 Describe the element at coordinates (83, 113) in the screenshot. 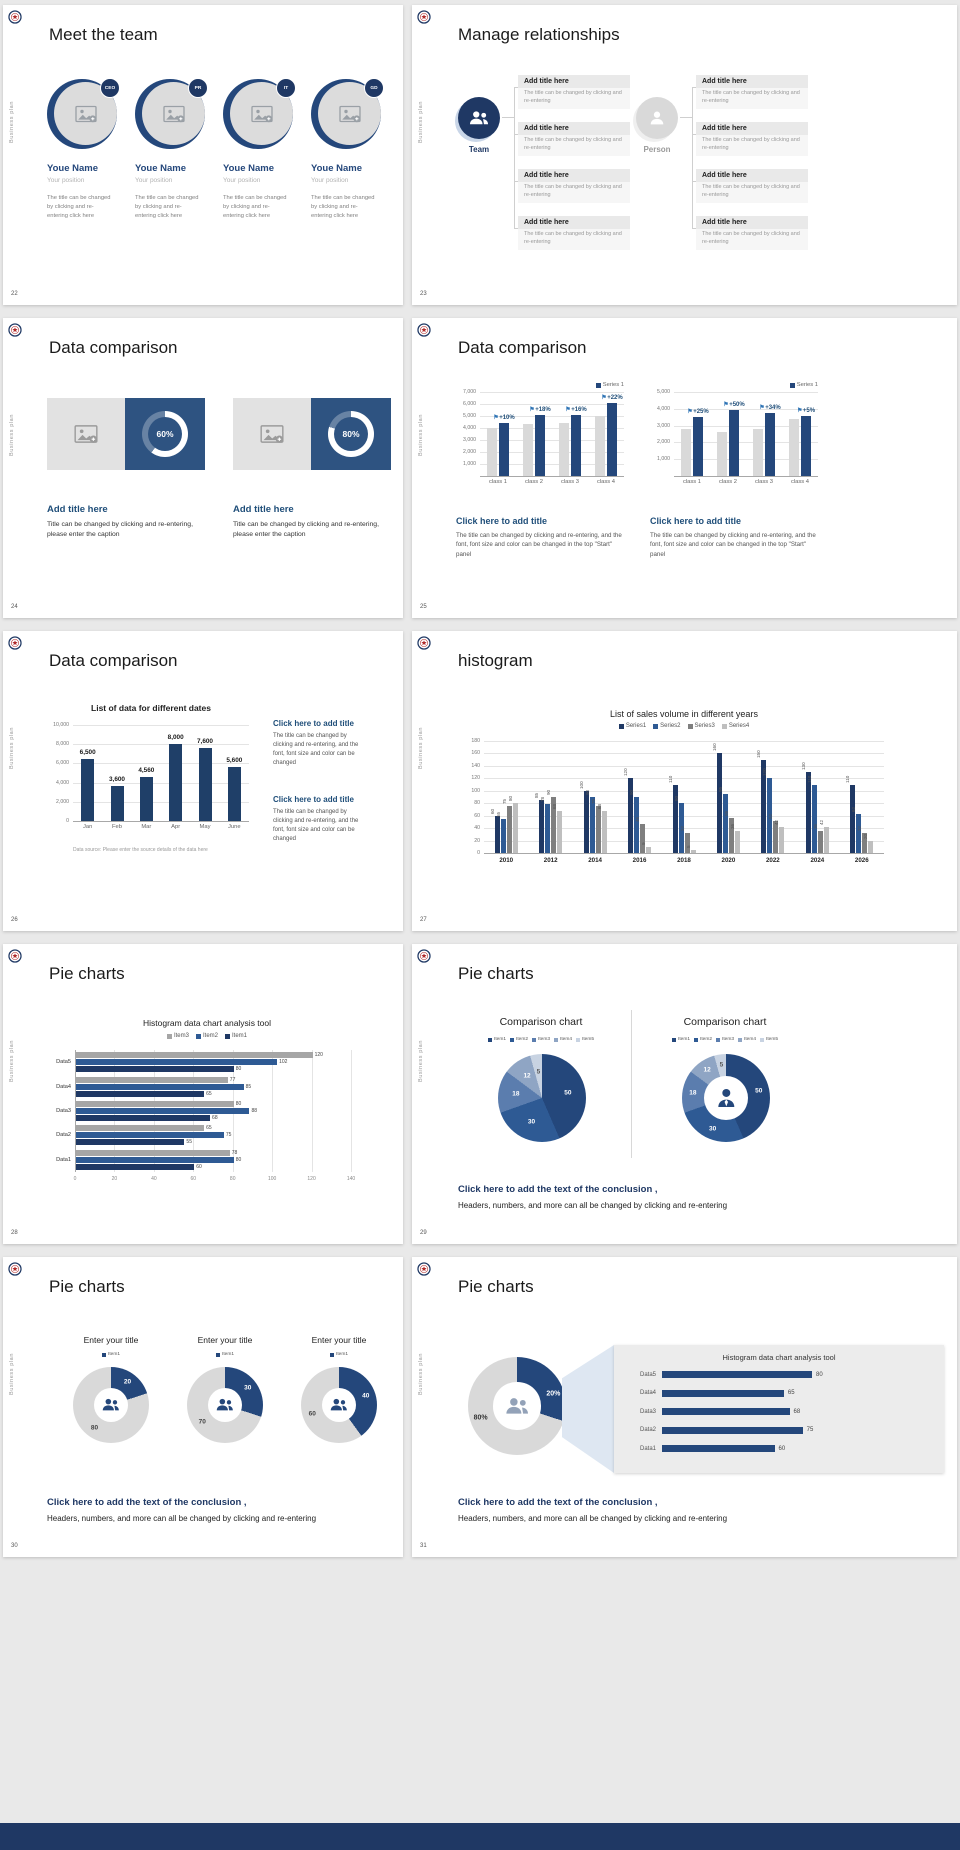

I see `avatar: CEO` at that location.